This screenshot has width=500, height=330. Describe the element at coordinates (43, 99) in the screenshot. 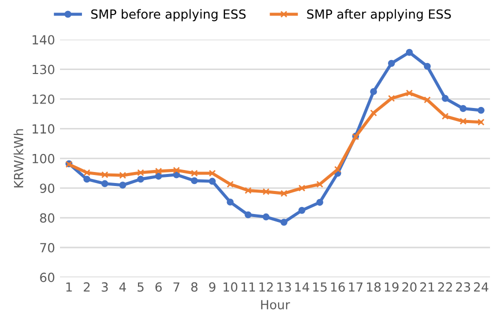

I see `y-tick-label: 120` at that location.